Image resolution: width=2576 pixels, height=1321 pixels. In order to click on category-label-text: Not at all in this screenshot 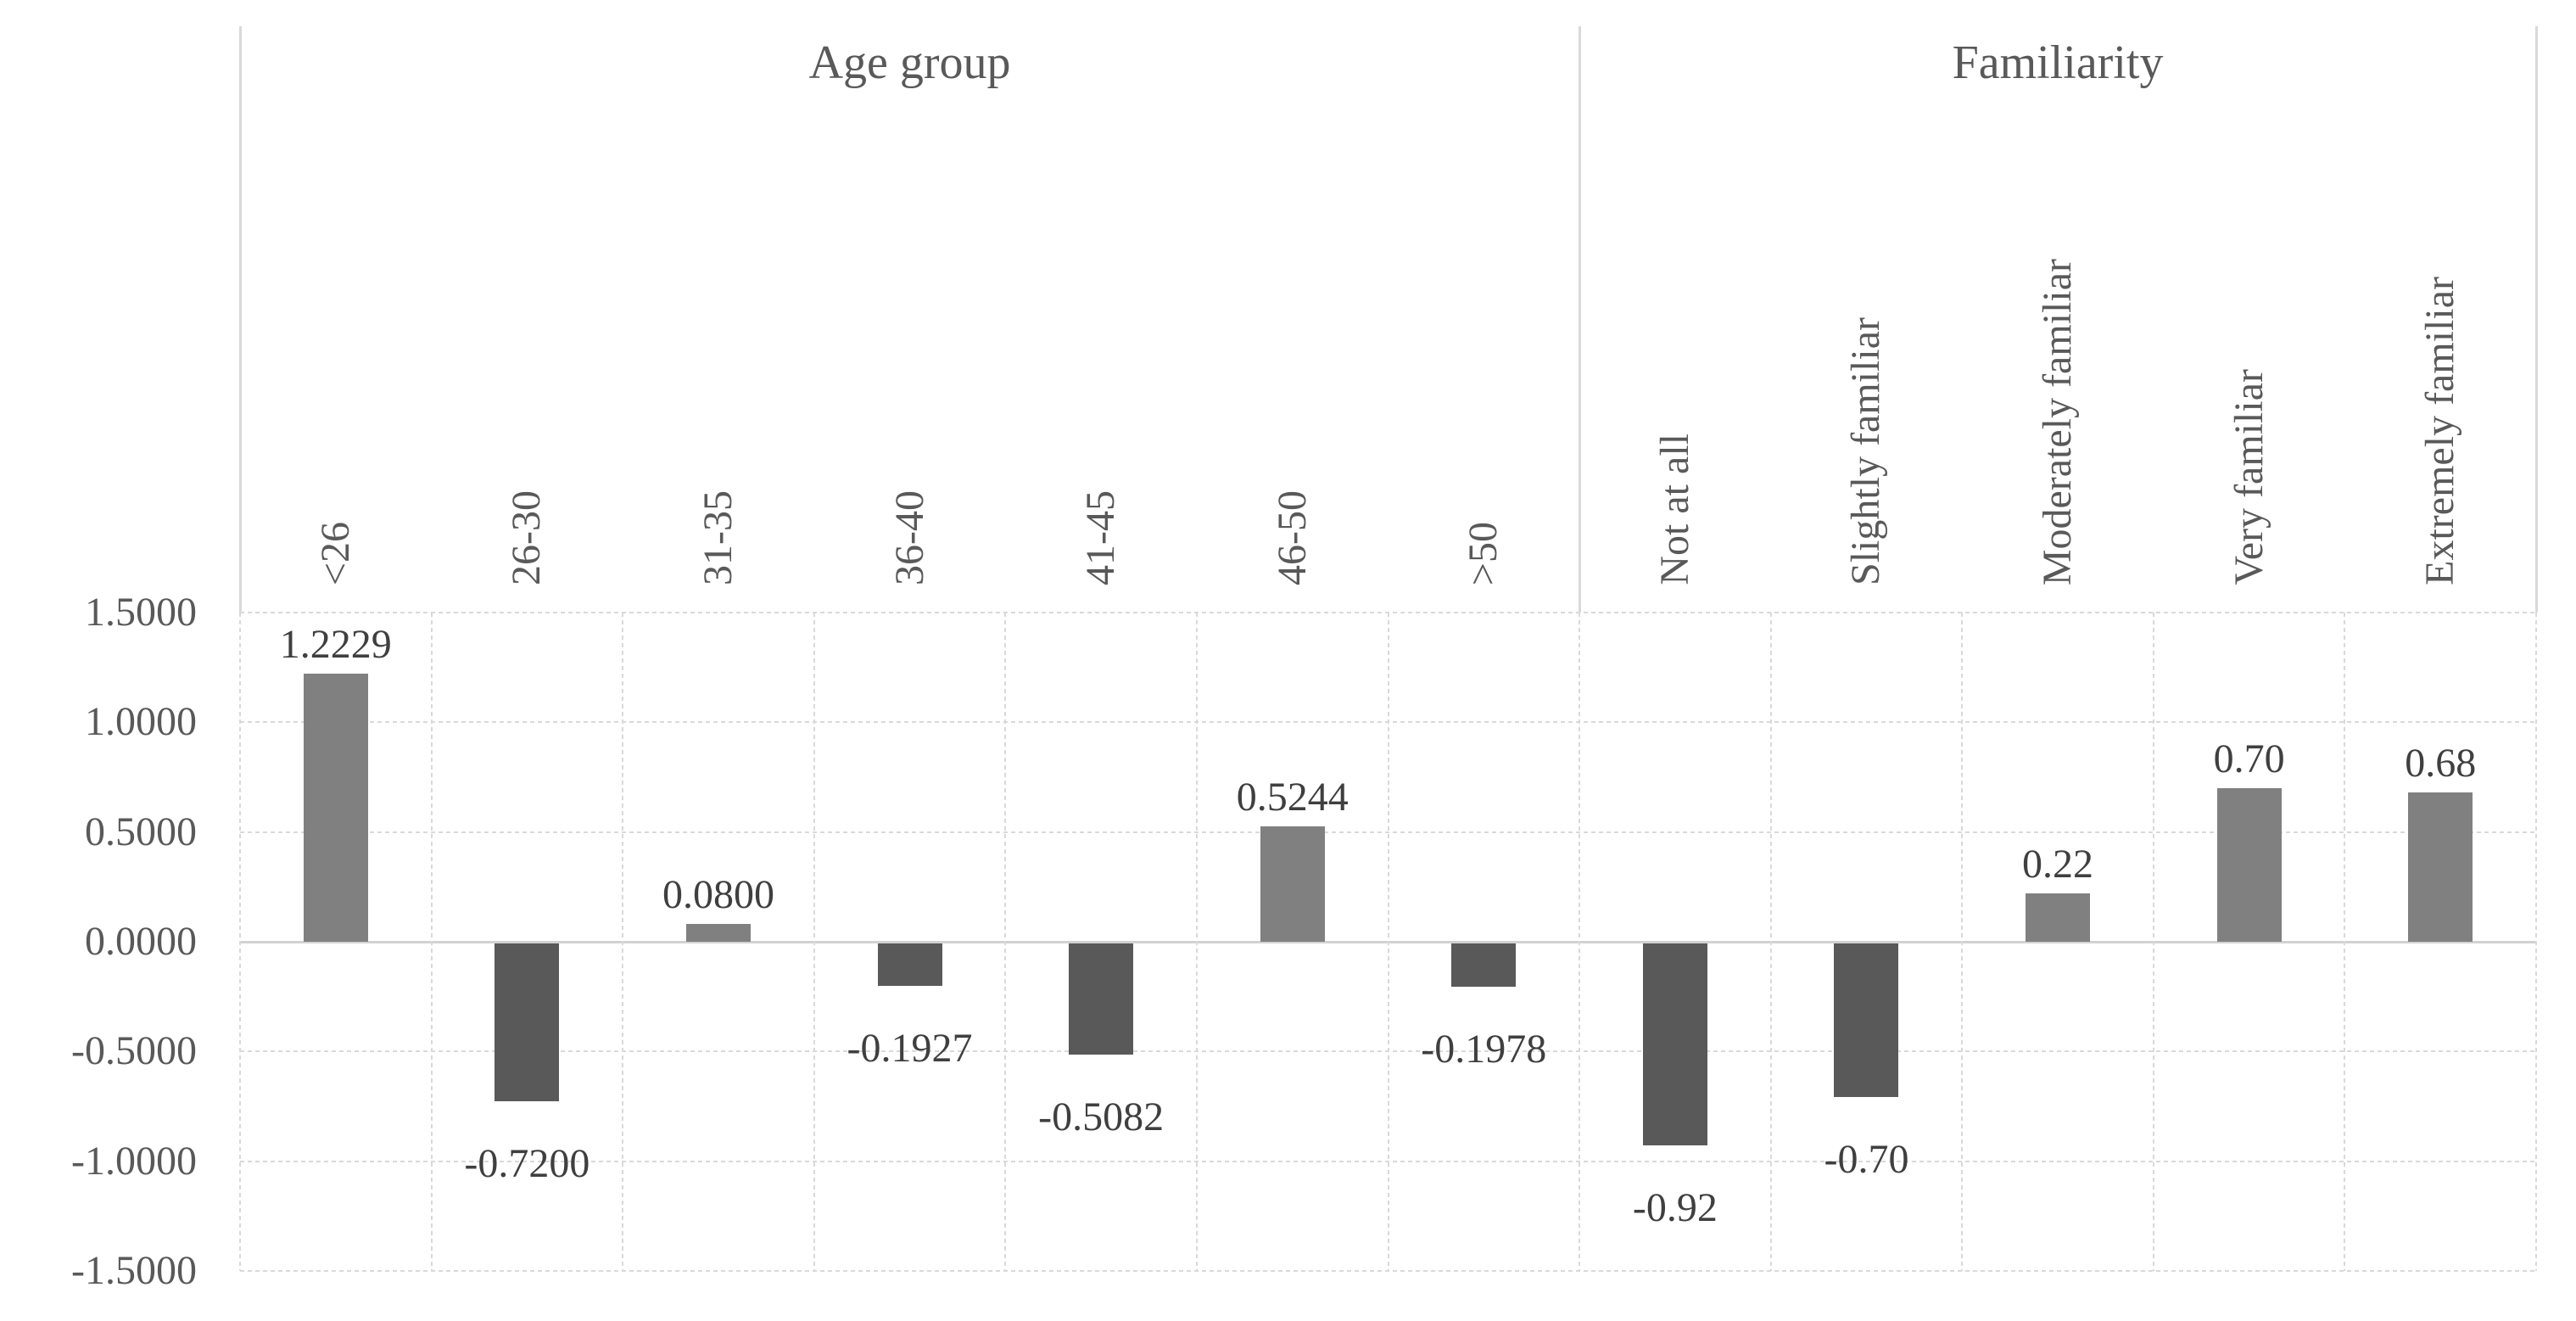, I will do `click(1674, 510)`.